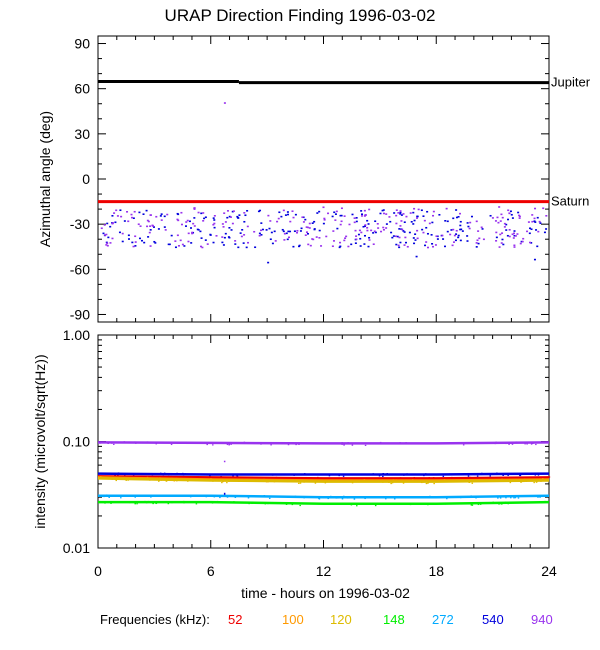 The height and width of the screenshot is (650, 600). I want to click on jupiter-label: Jupiter, so click(571, 82).